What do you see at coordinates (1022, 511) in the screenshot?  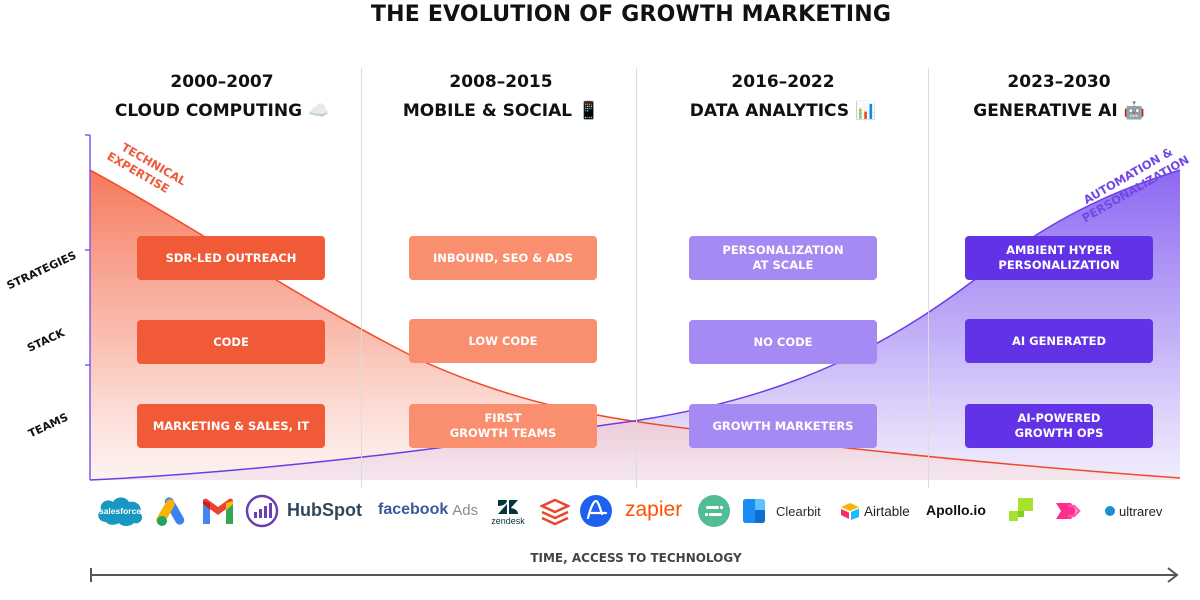 I see `green-blocks-icon` at bounding box center [1022, 511].